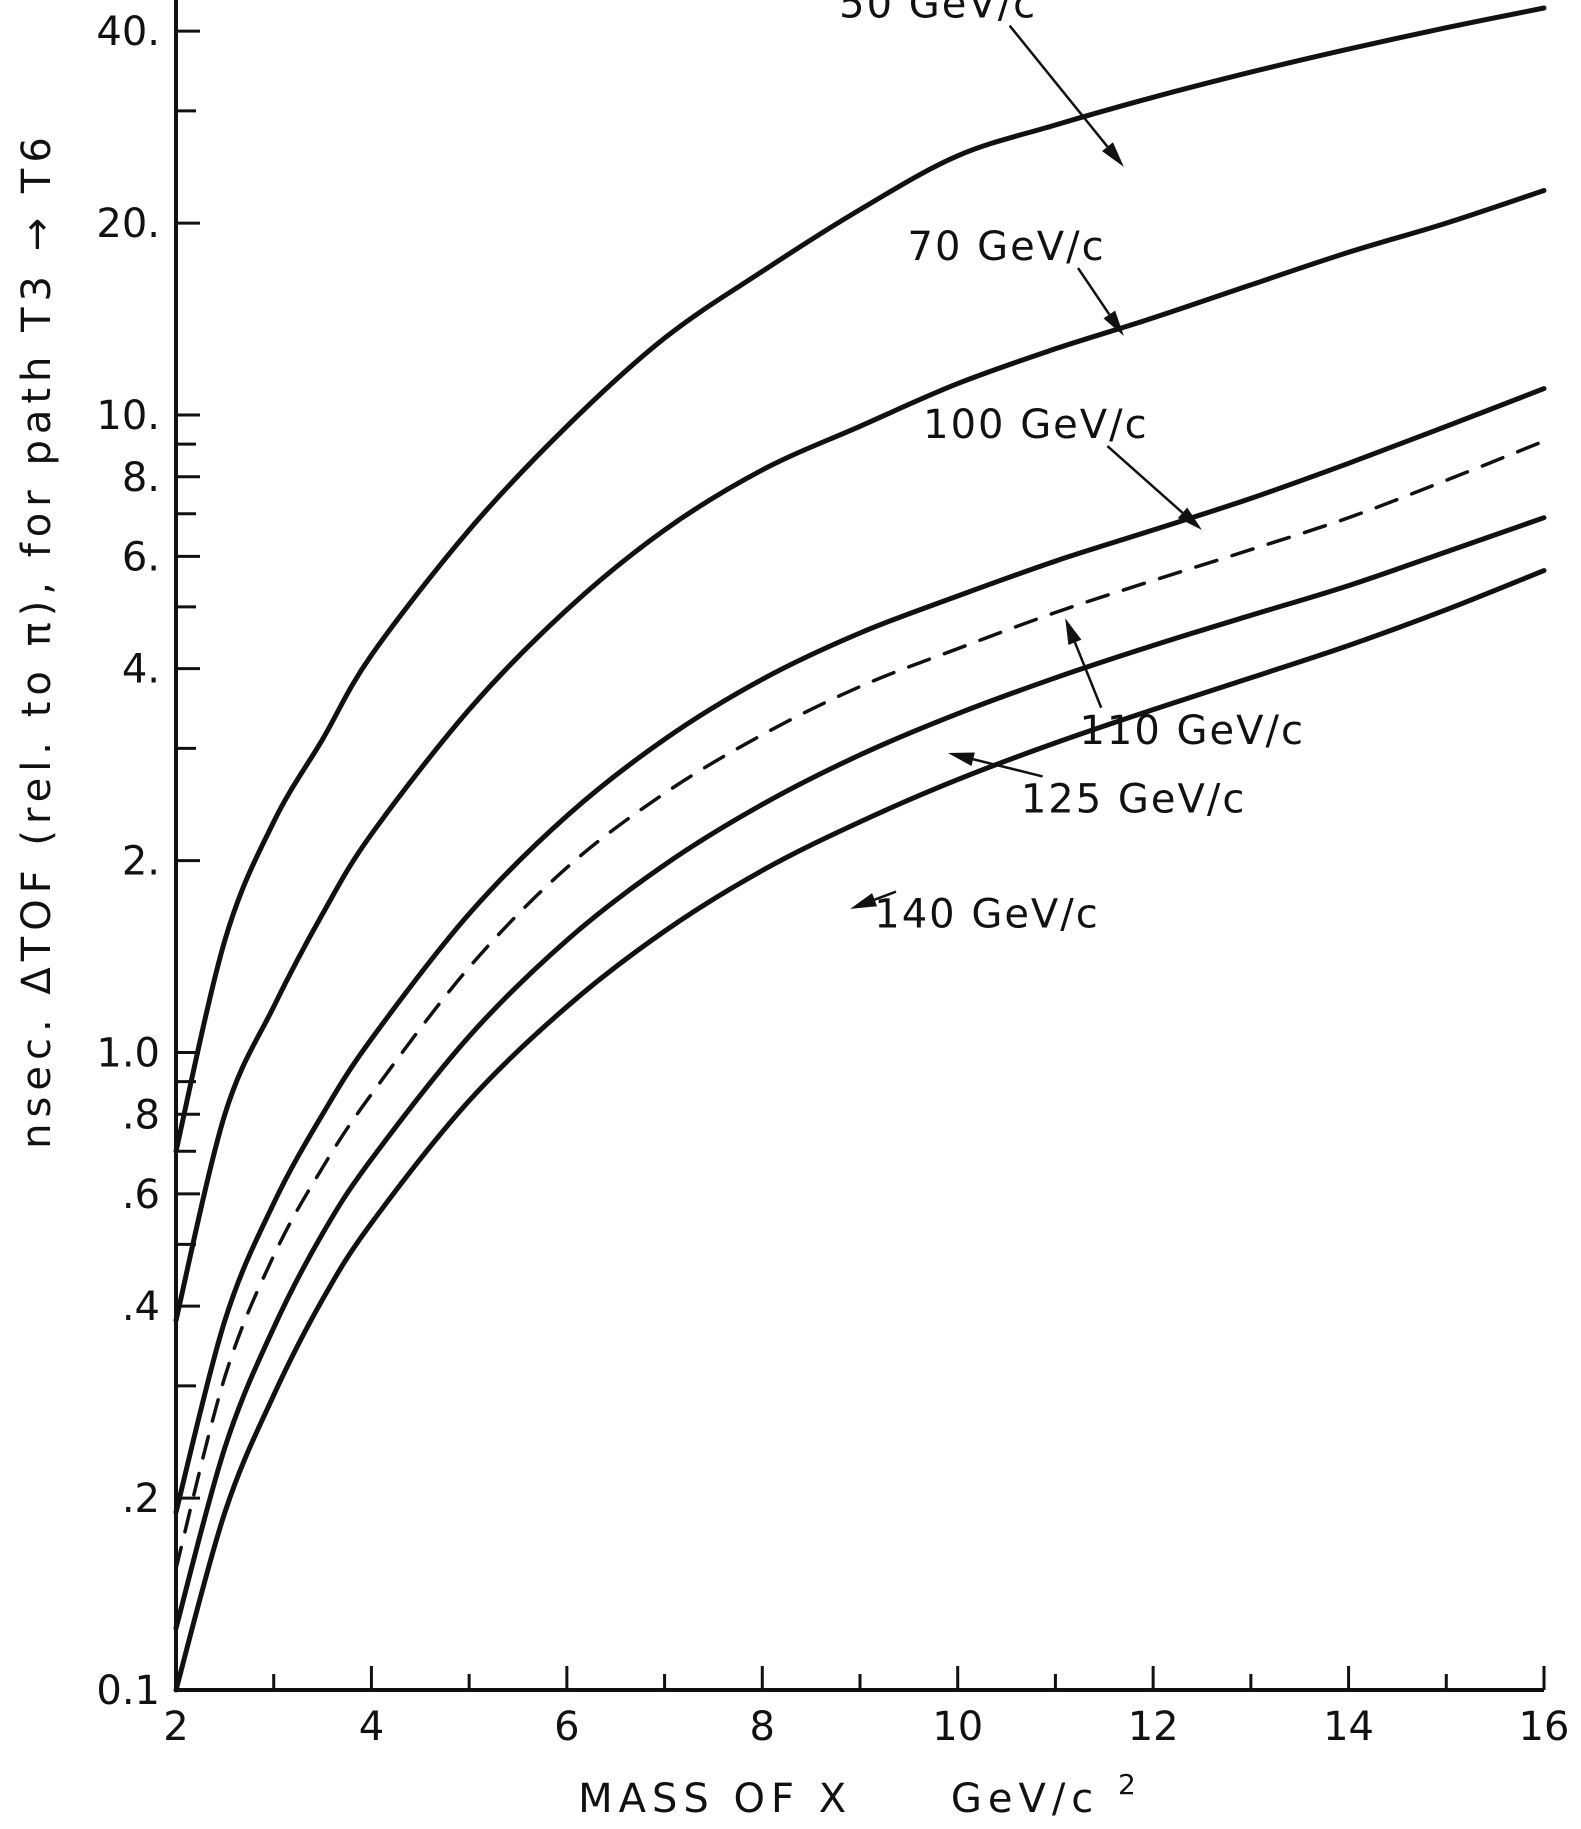 The image size is (1581, 1829). What do you see at coordinates (1134, 799) in the screenshot?
I see `series-label-125-gev-c: 125 GeV/c` at bounding box center [1134, 799].